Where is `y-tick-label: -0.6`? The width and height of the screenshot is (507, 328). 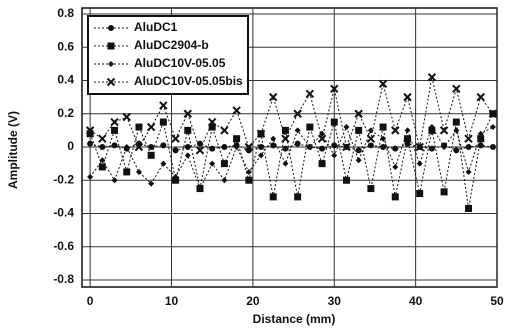
y-tick-label: -0.6 is located at coordinates (63, 246).